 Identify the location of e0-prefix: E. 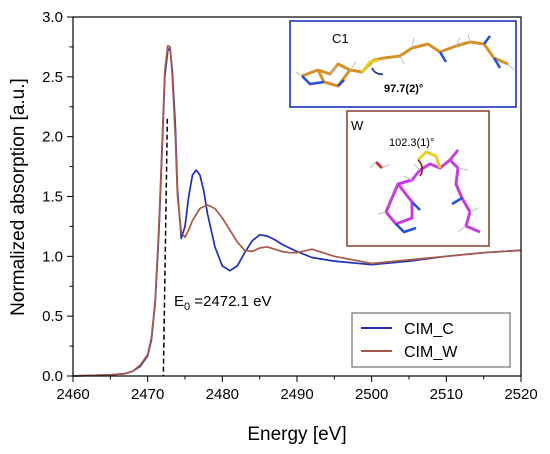
(179, 301).